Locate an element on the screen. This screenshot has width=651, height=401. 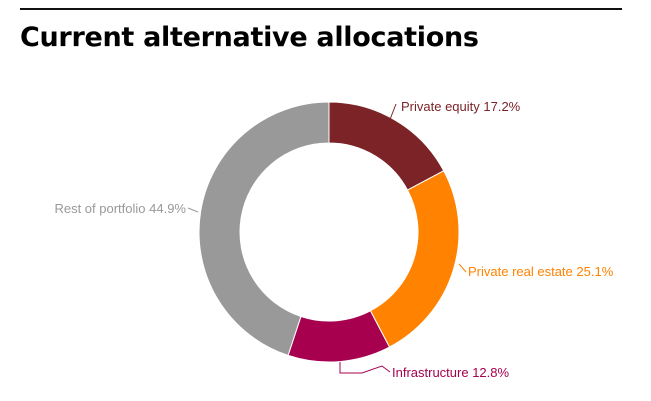
data-label: Private real estate 25.1% is located at coordinates (541, 271).